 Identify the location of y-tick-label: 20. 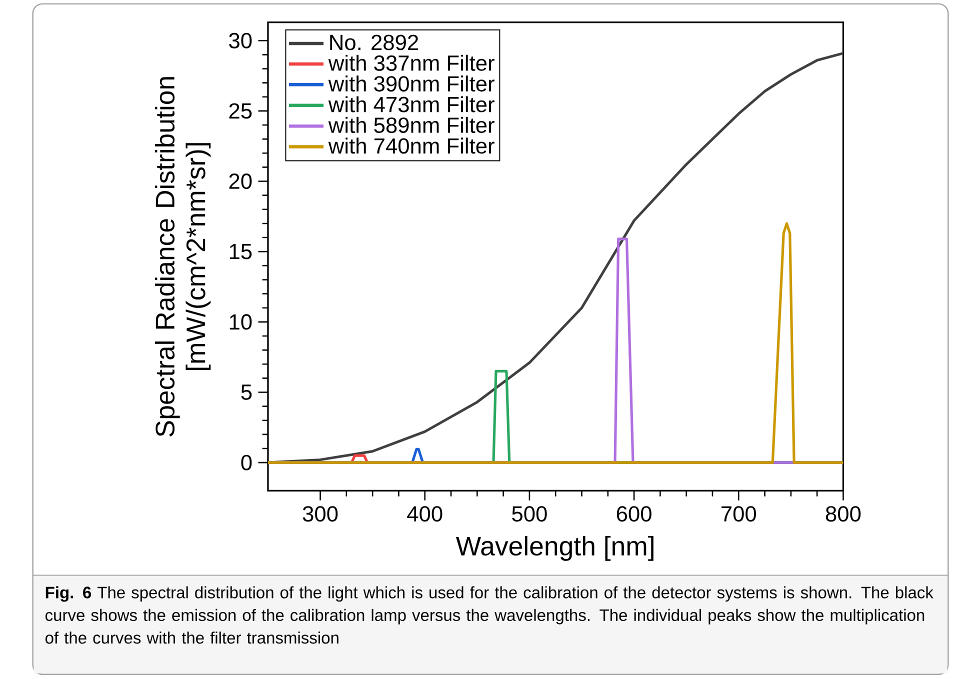
(240, 181).